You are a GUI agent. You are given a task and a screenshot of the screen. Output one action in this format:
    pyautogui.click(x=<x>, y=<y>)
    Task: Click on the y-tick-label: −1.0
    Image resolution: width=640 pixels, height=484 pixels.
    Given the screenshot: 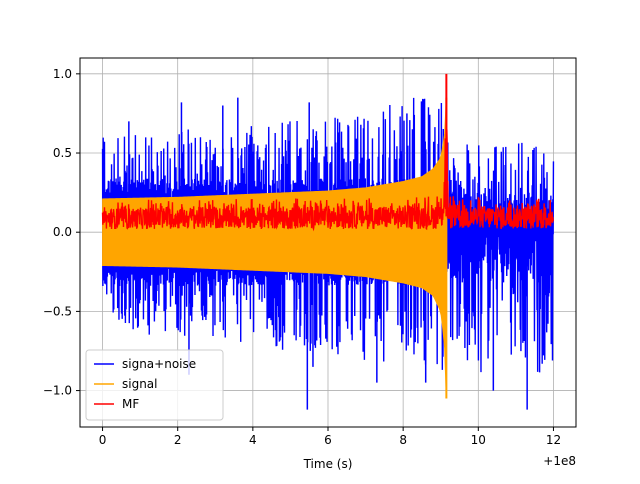 What is the action you would take?
    pyautogui.click(x=57, y=391)
    